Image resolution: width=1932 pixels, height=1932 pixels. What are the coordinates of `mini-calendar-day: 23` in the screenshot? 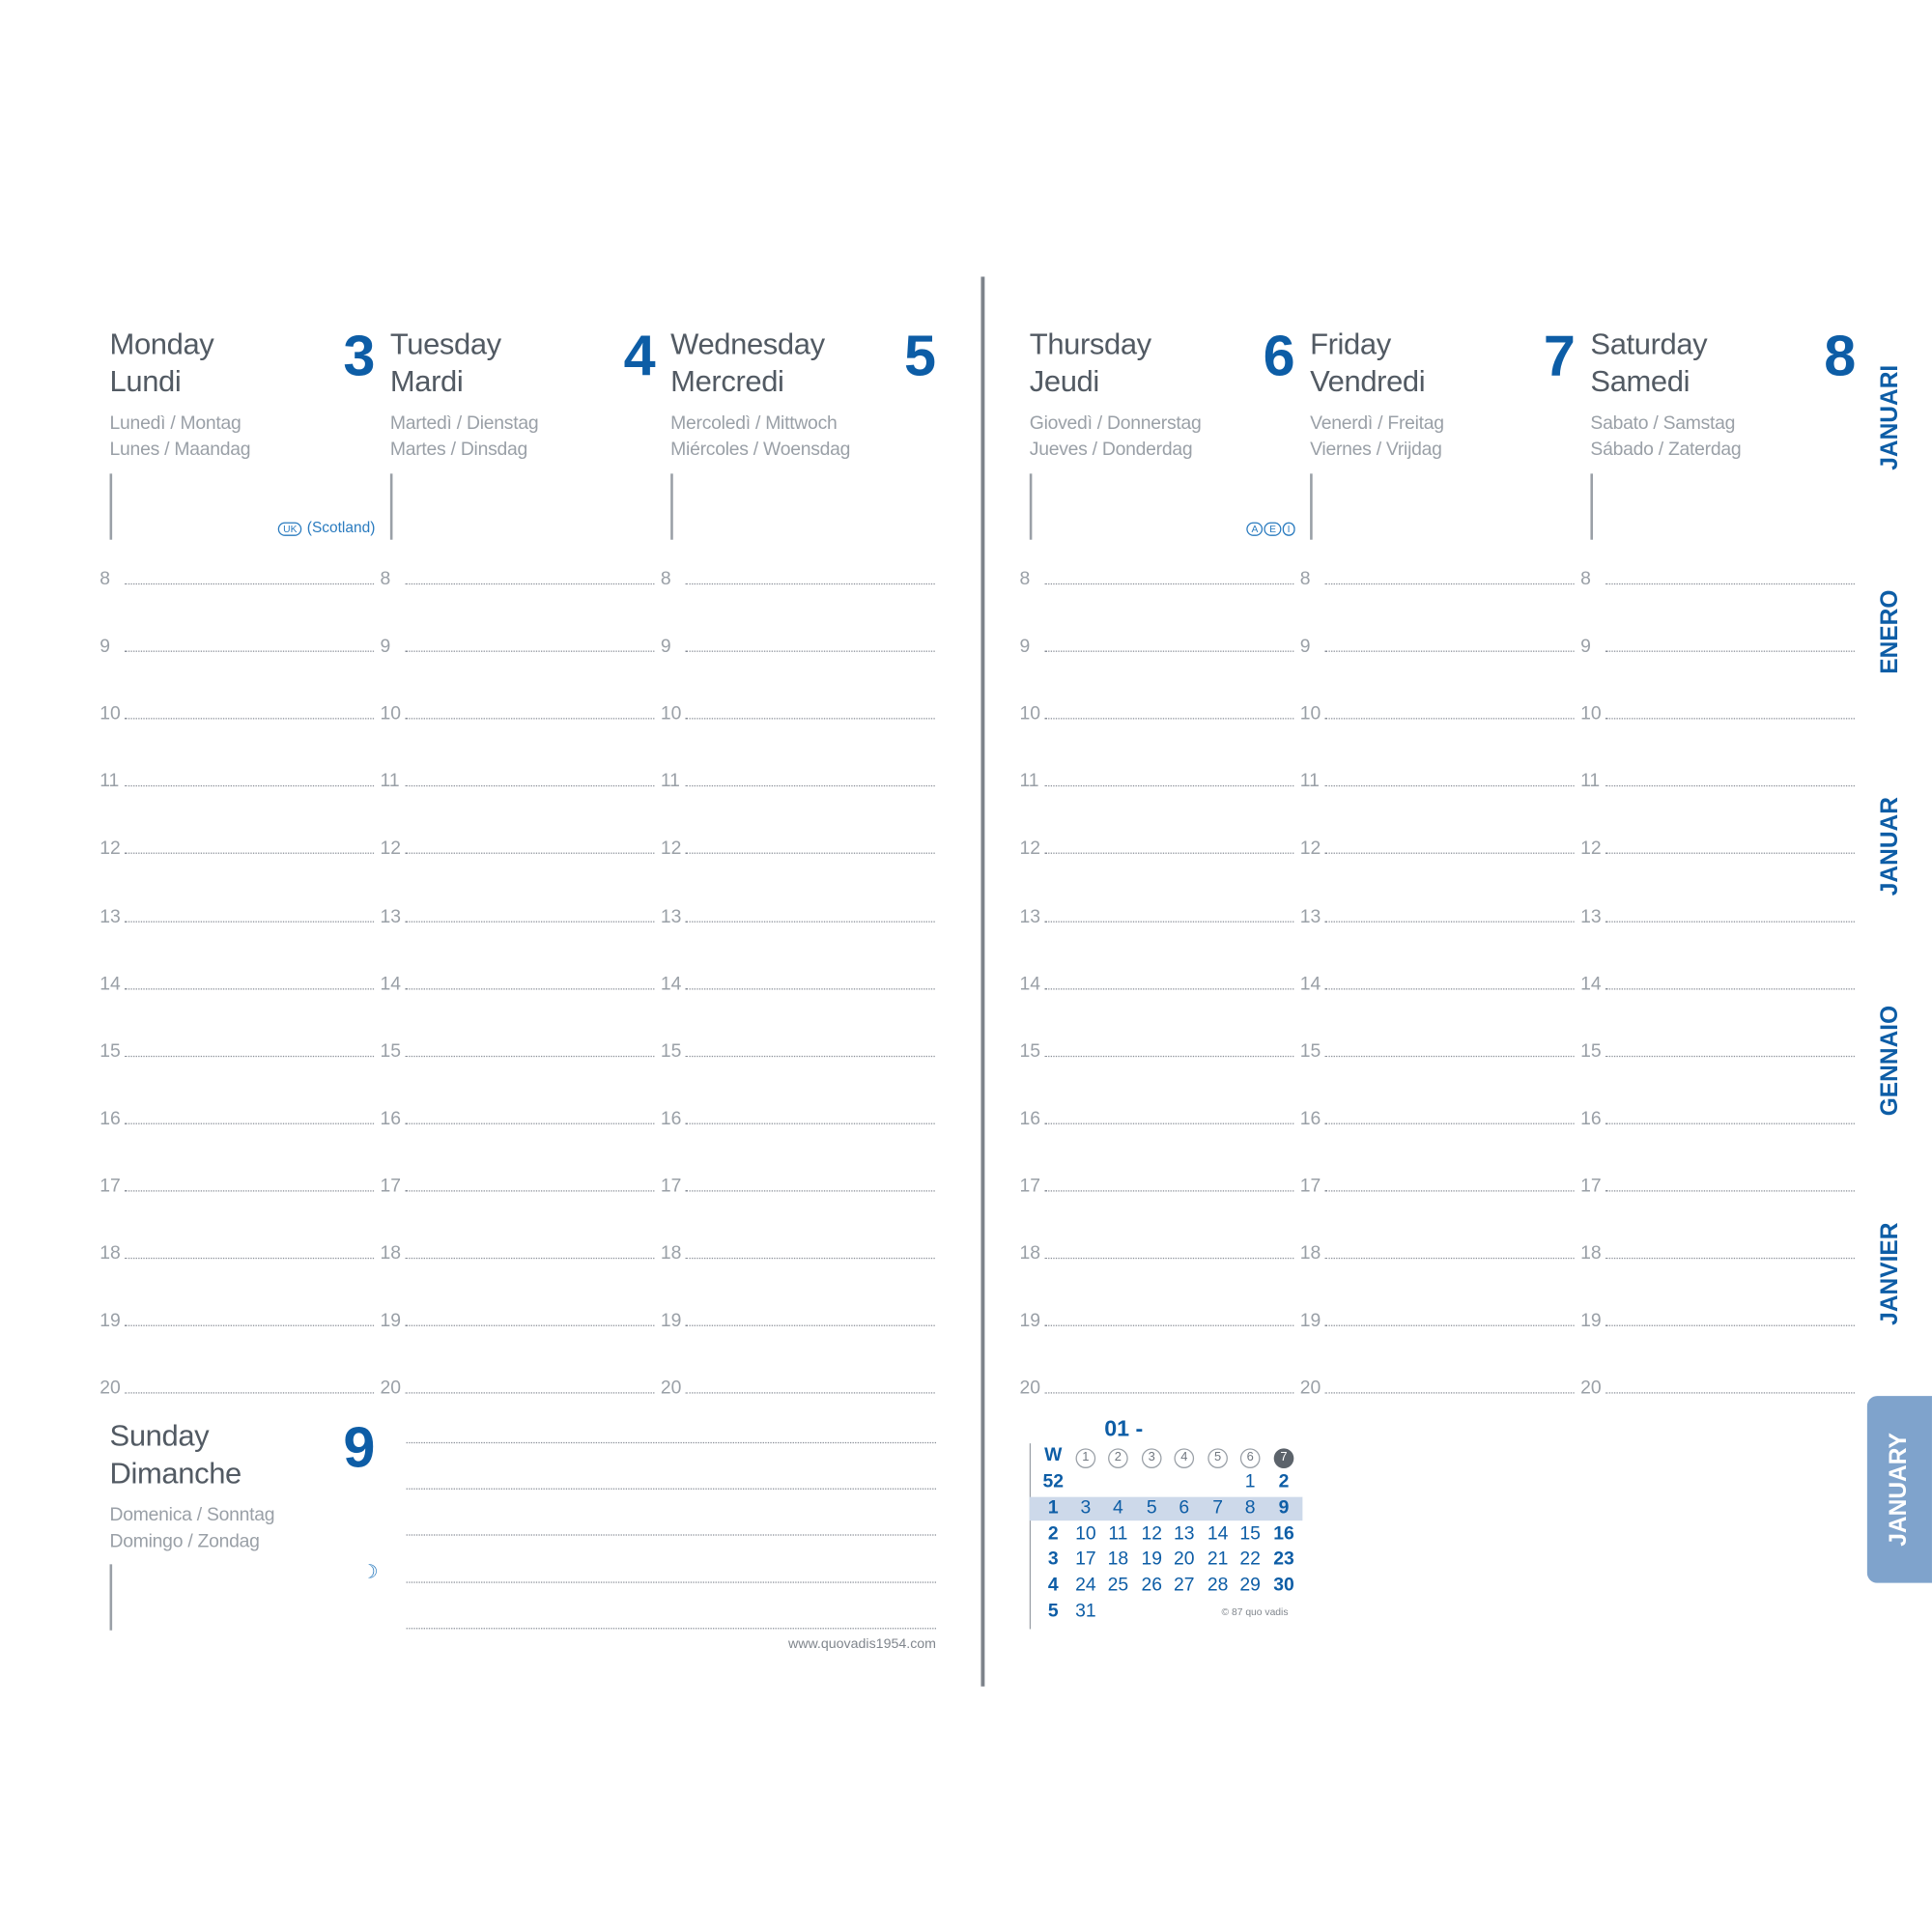 It's located at (1283, 1559).